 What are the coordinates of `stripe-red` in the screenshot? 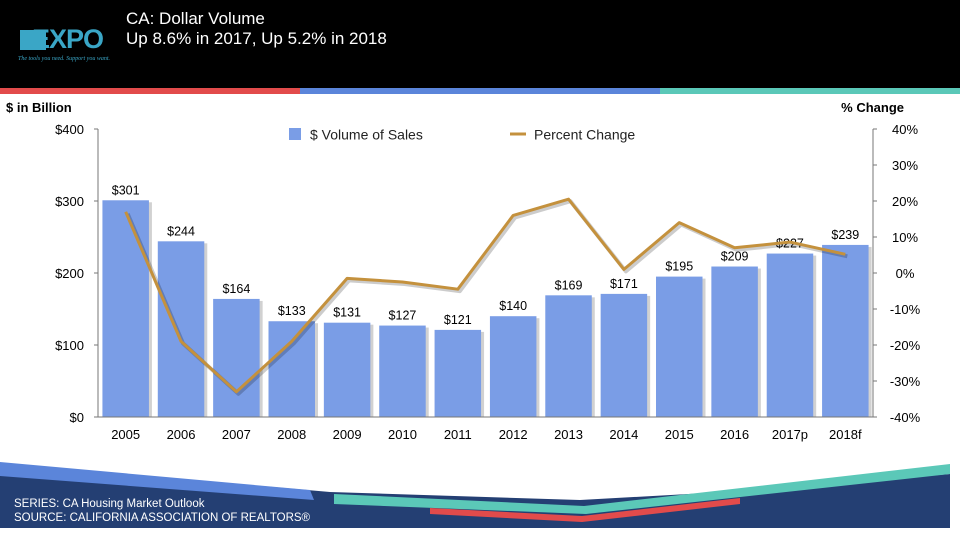 It's located at (150, 91).